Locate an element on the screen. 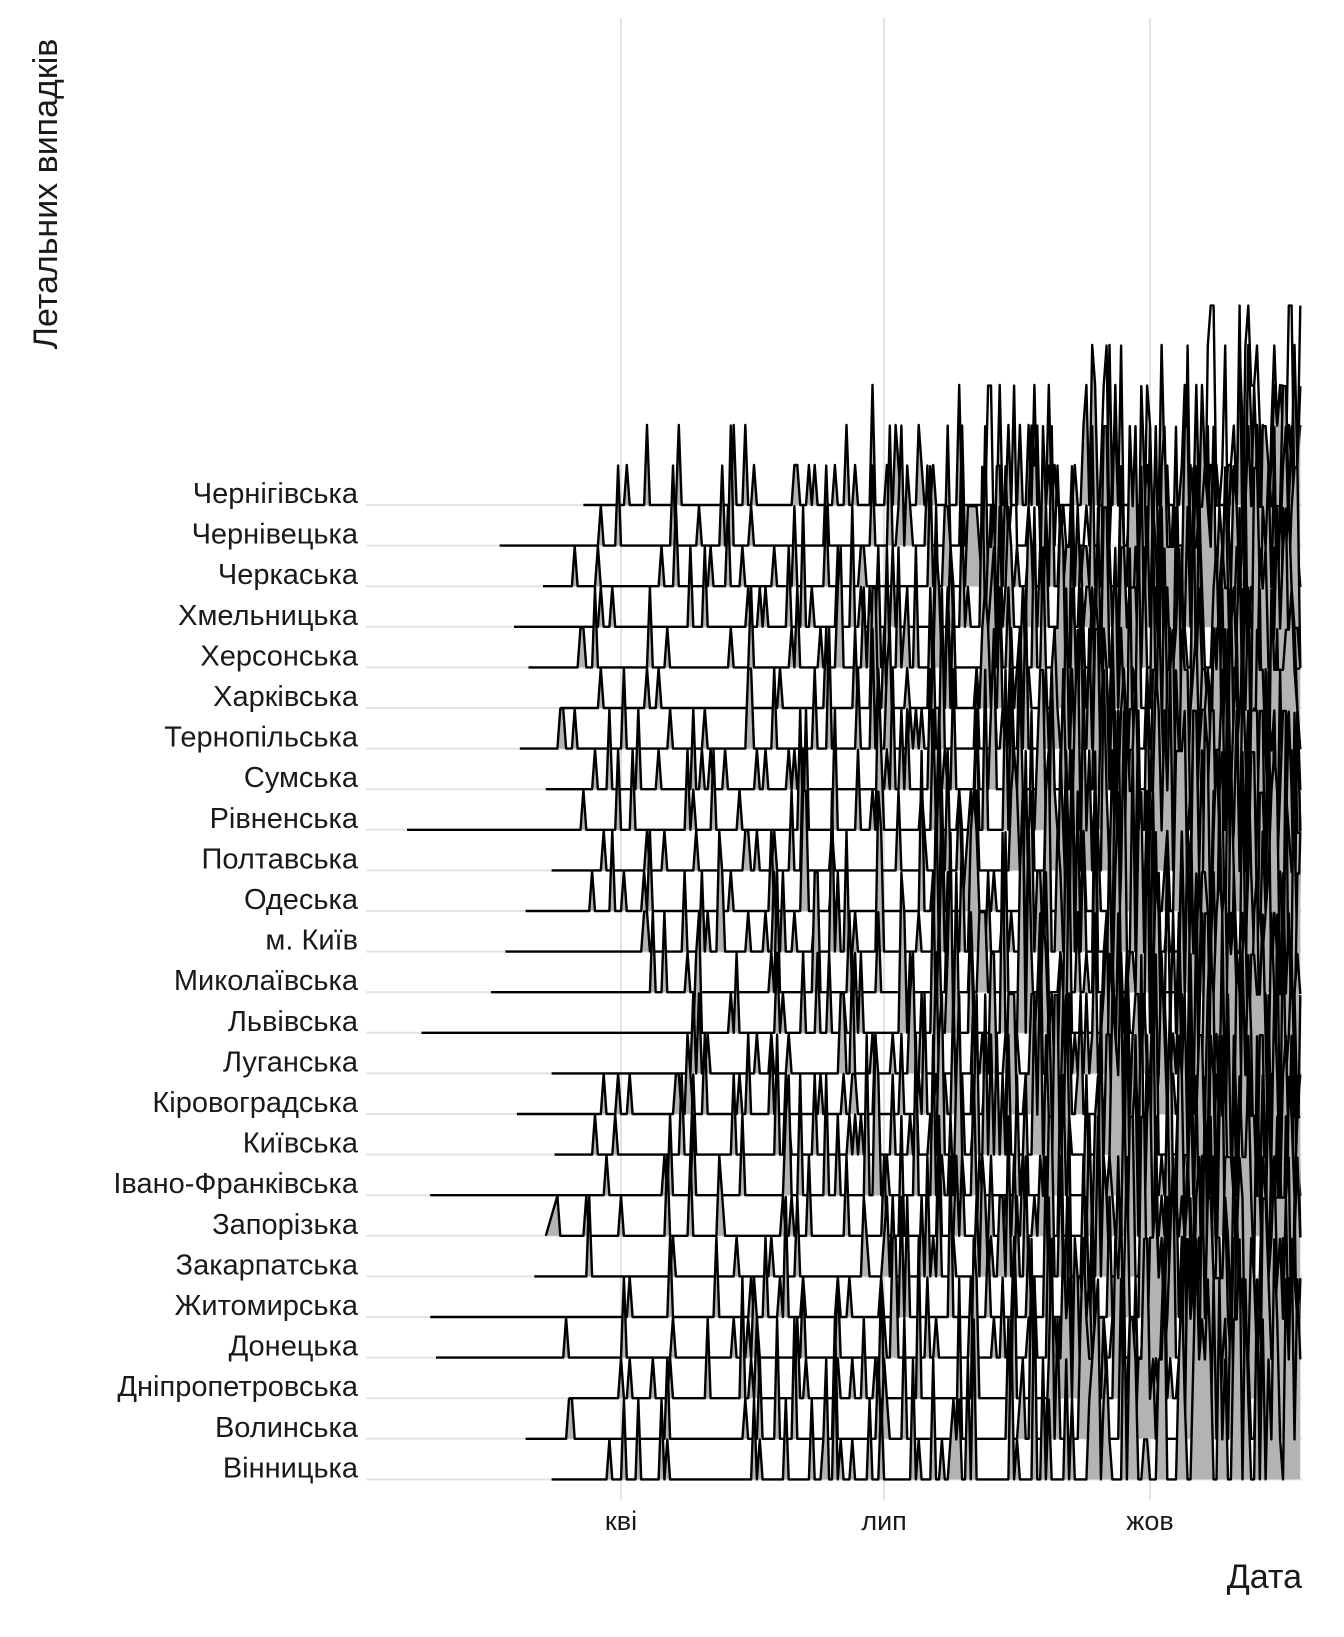 This screenshot has height=1637, width=1344. region-label: Івано-Франківська is located at coordinates (236, 1184).